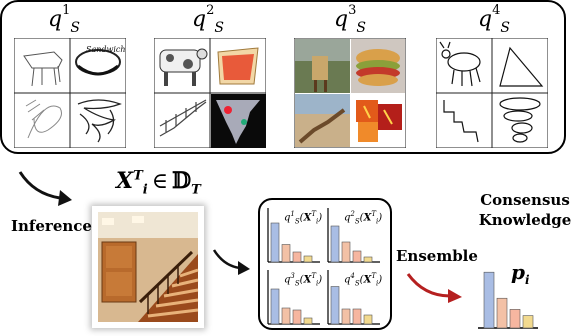 This screenshot has height=336, width=585. What do you see at coordinates (322, 120) in the screenshot?
I see `painting-stairs-image` at bounding box center [322, 120].